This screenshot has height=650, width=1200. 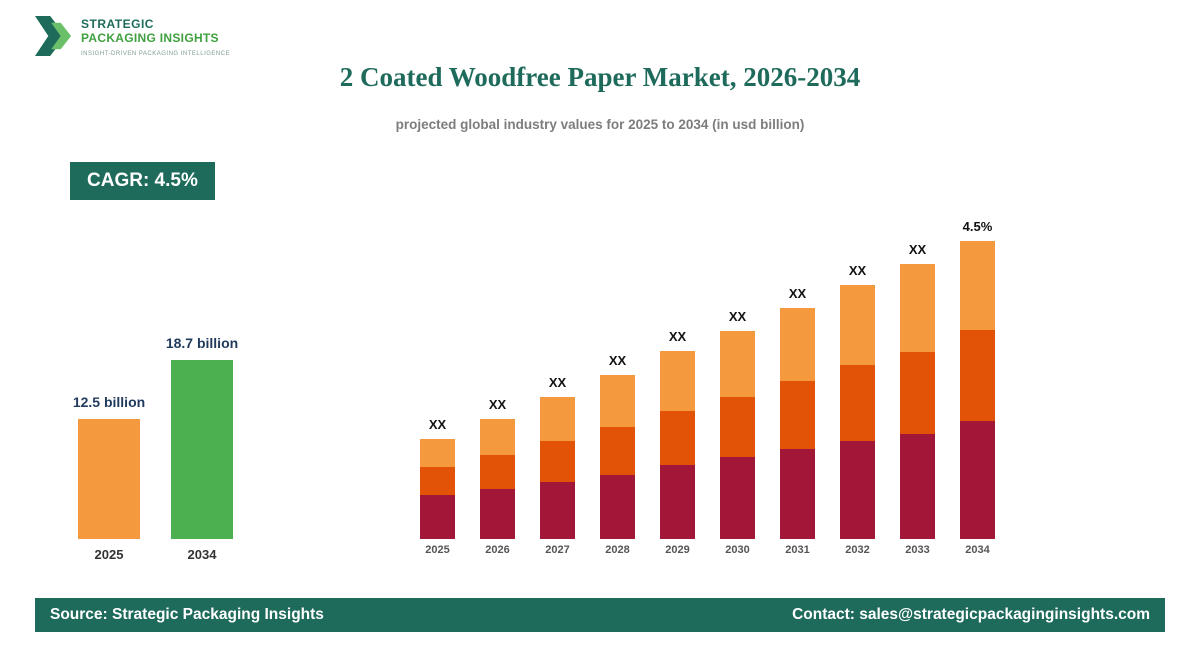 What do you see at coordinates (677, 381) in the screenshot?
I see `segment-top-2029` at bounding box center [677, 381].